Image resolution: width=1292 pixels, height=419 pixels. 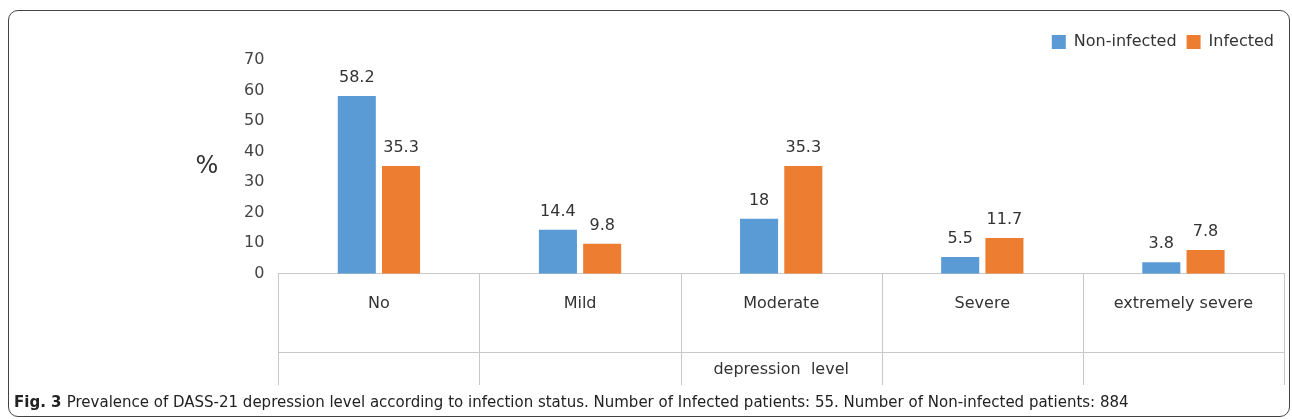 I want to click on data-label: 58.2, so click(x=356, y=77).